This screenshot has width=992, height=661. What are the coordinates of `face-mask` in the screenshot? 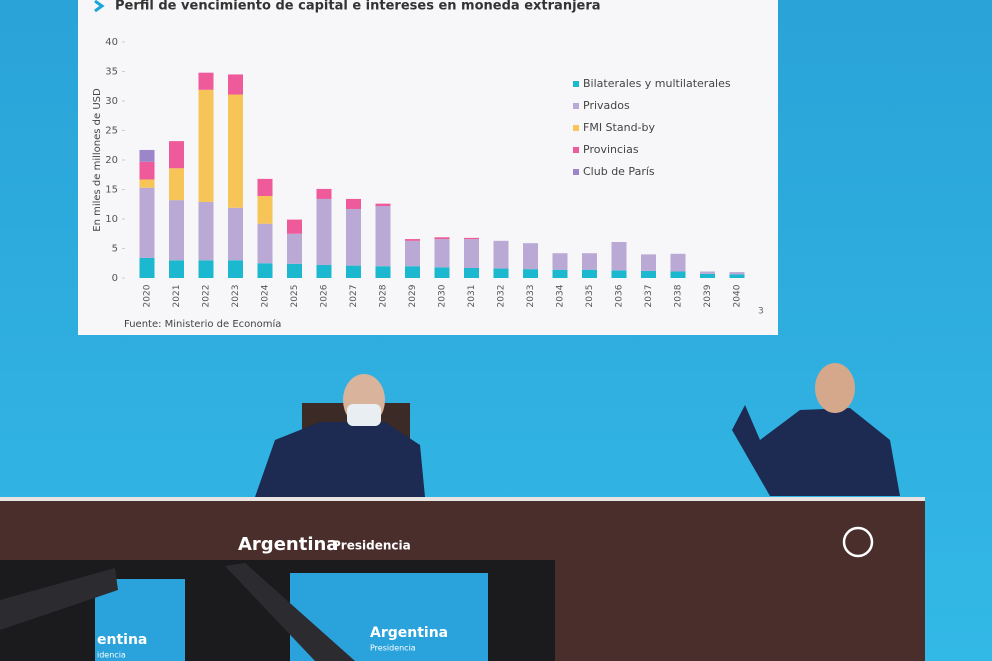 It's located at (364, 415).